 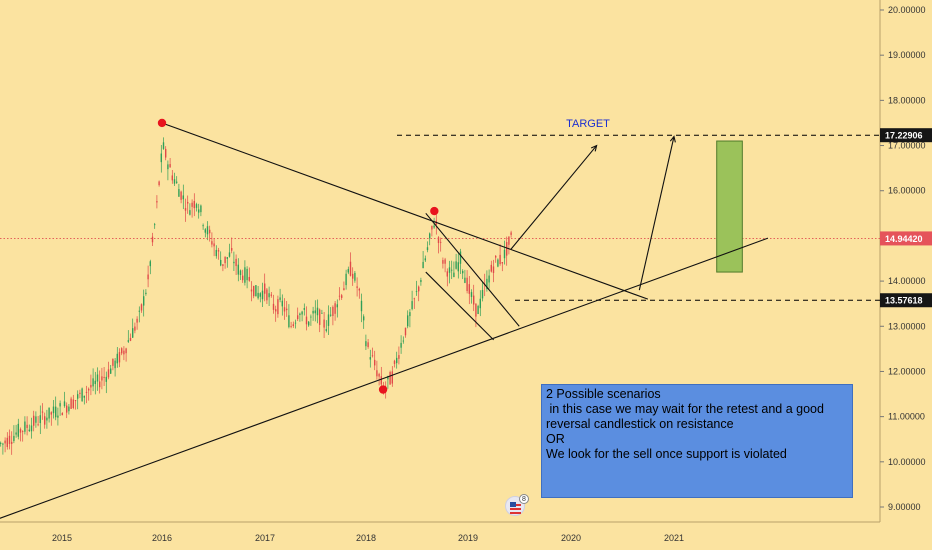 I want to click on y-tick-label: 18.00000, so click(x=907, y=100).